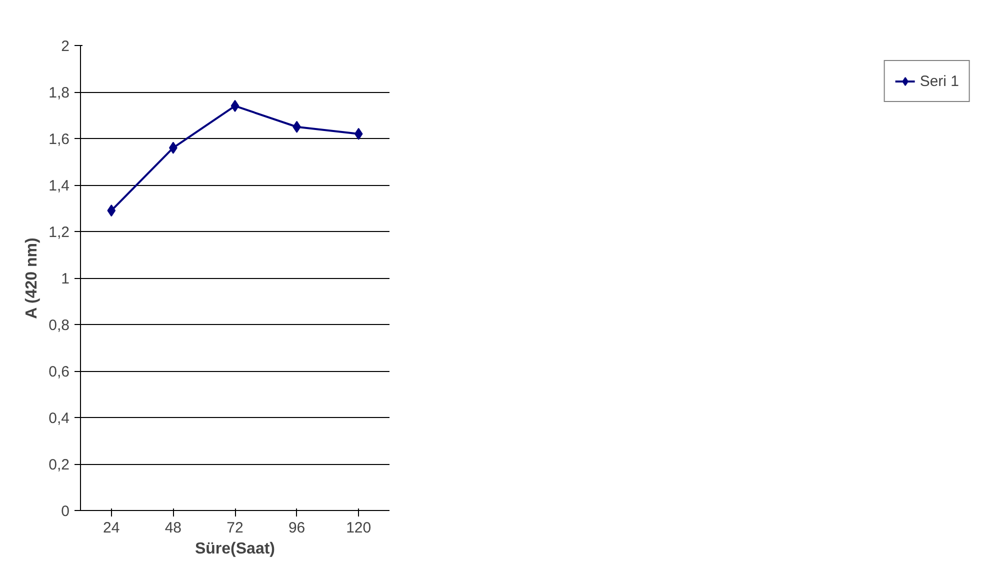  What do you see at coordinates (59, 372) in the screenshot?
I see `y-tick-label: 0,6` at bounding box center [59, 372].